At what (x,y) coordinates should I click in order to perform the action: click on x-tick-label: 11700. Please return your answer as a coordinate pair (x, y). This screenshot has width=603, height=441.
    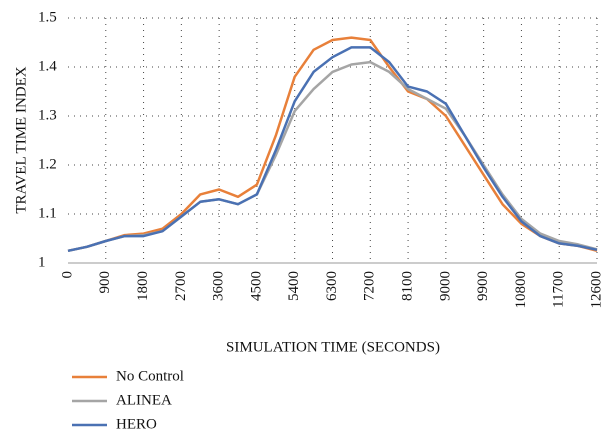
    Looking at the image, I should click on (559, 289).